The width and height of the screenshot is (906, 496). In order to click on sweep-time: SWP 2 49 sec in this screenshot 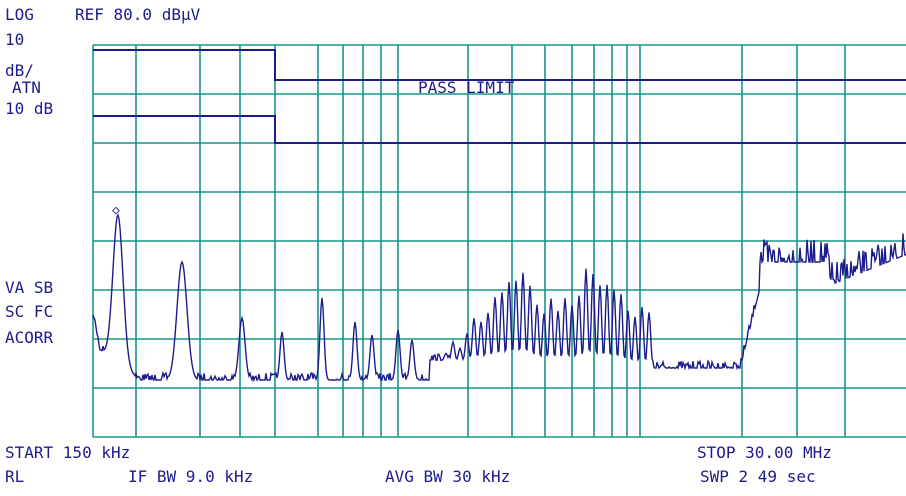, I will do `click(758, 476)`.